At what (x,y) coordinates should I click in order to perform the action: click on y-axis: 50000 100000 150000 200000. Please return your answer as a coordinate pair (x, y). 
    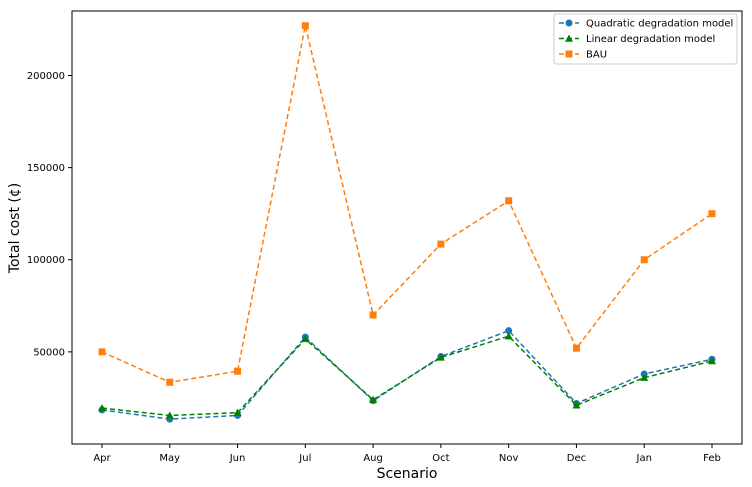
    Looking at the image, I should click on (49, 214).